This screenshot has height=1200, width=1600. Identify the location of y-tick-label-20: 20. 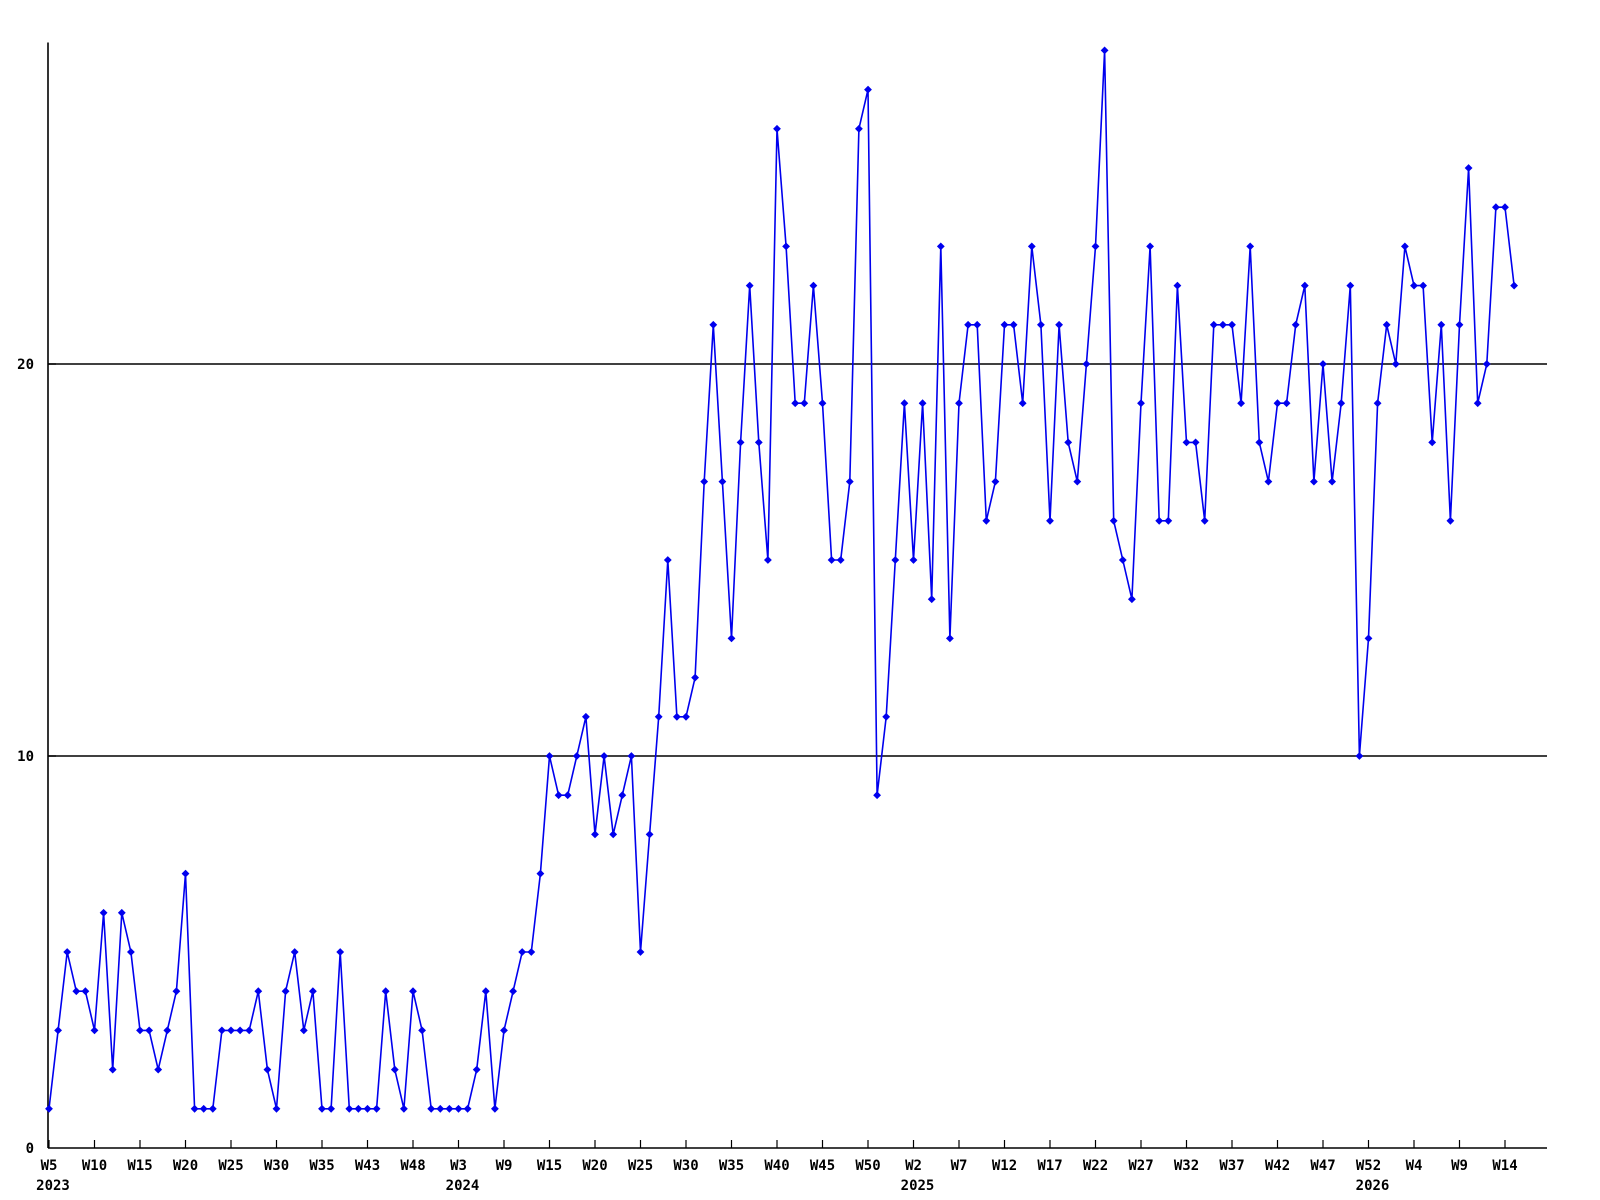
(25, 365).